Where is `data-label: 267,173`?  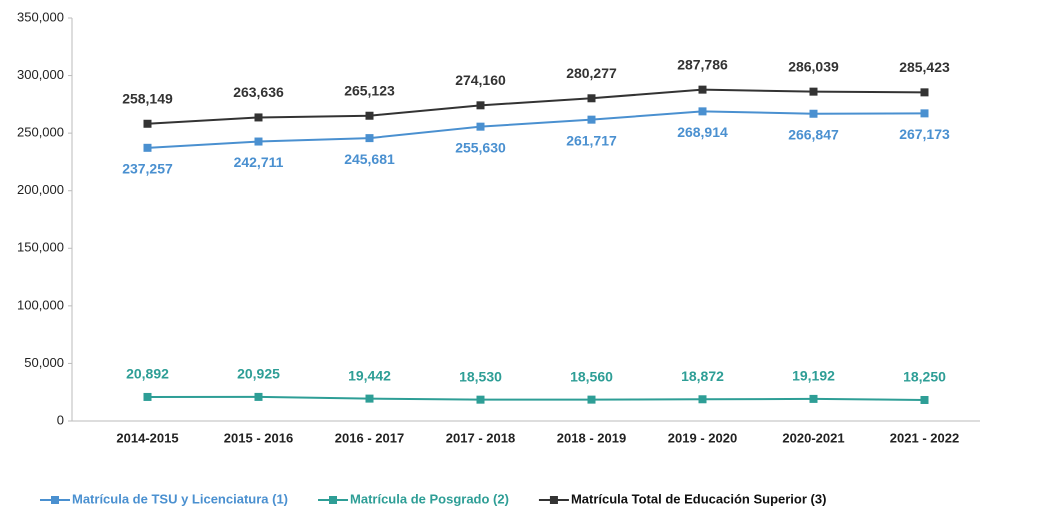
data-label: 267,173 is located at coordinates (924, 134).